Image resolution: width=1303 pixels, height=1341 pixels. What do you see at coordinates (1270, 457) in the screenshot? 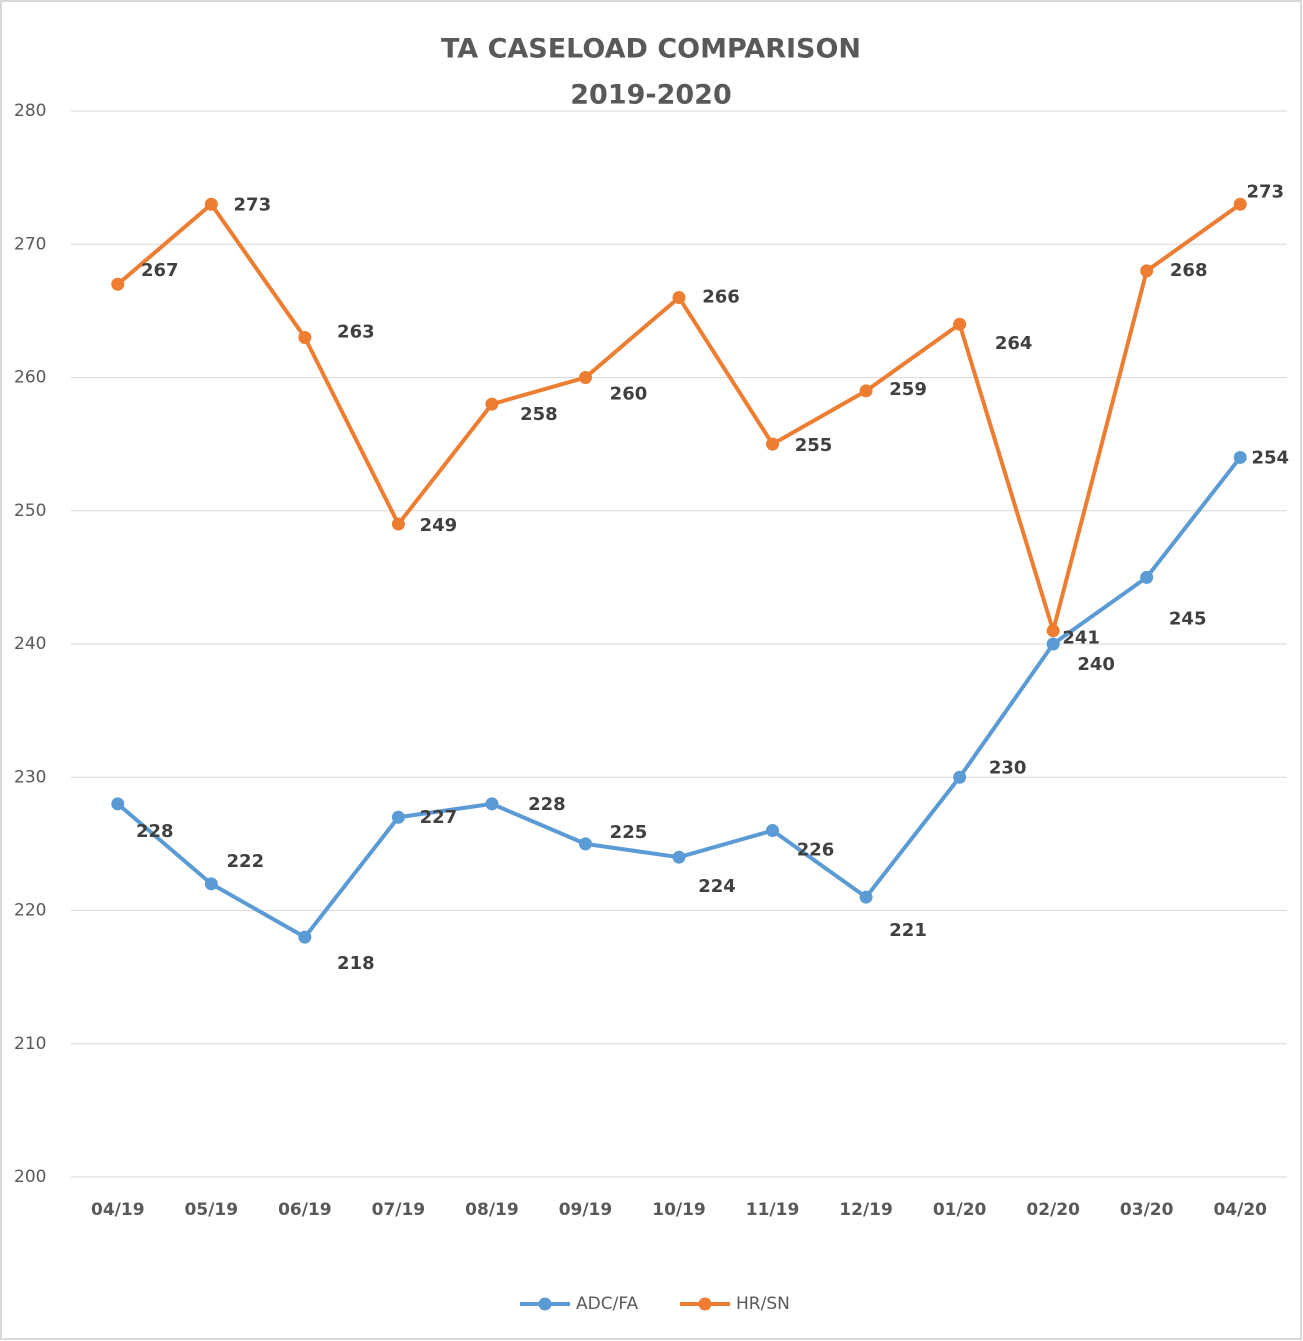
I see `data-label: 254` at bounding box center [1270, 457].